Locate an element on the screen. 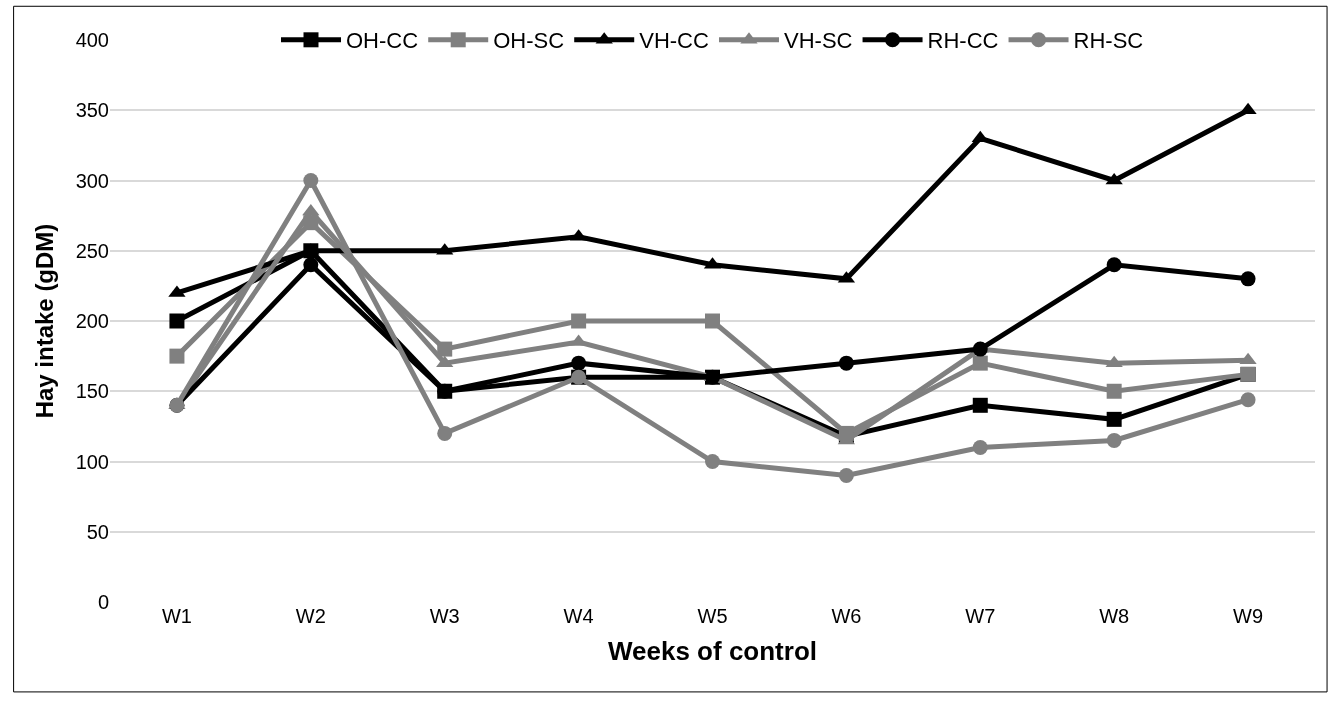  legend-label: RH-CC is located at coordinates (963, 41).